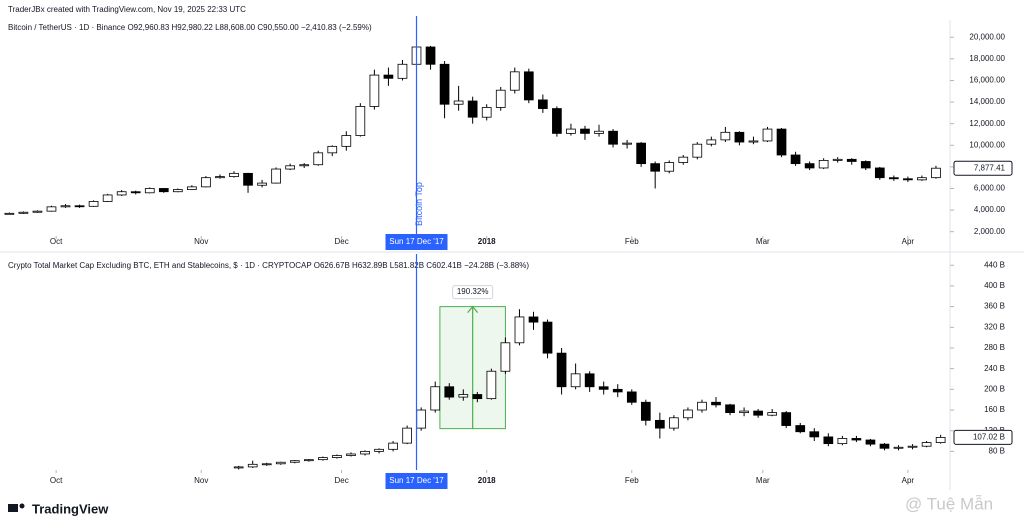  Describe the element at coordinates (487, 241) in the screenshot. I see `x-tick-label: 2018` at that location.